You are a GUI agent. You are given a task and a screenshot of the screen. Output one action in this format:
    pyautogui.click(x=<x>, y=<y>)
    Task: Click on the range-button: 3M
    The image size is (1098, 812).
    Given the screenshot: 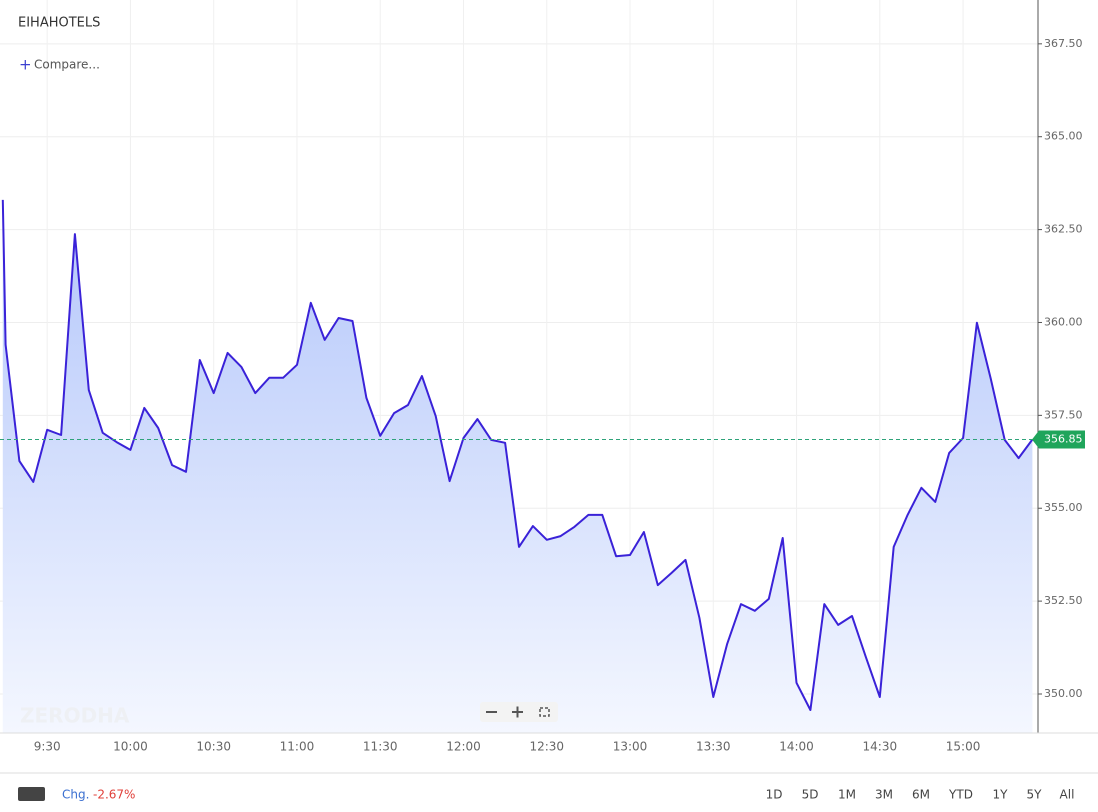 What is the action you would take?
    pyautogui.click(x=884, y=795)
    